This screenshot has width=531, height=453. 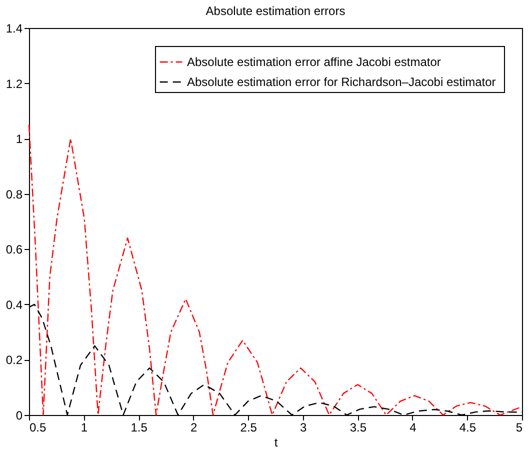 I want to click on x-tick-label: 4, so click(x=413, y=427).